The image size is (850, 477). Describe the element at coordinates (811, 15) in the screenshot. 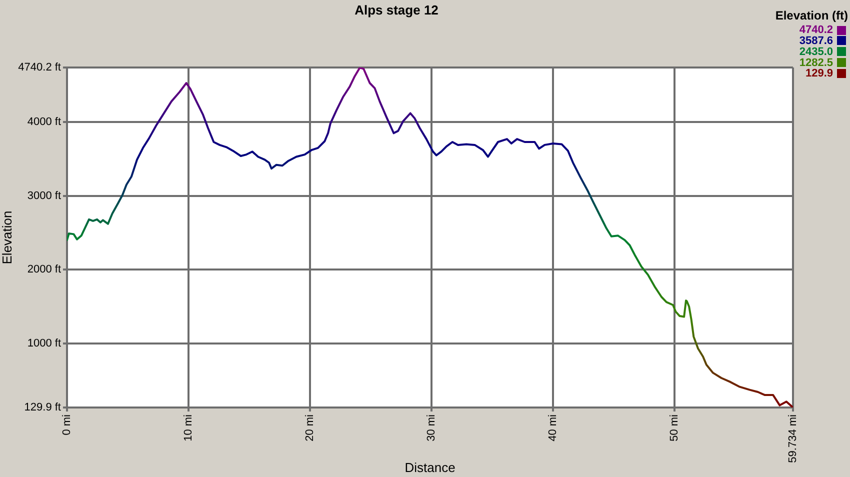

I see `color-bar-title: Elevation (ft)` at that location.